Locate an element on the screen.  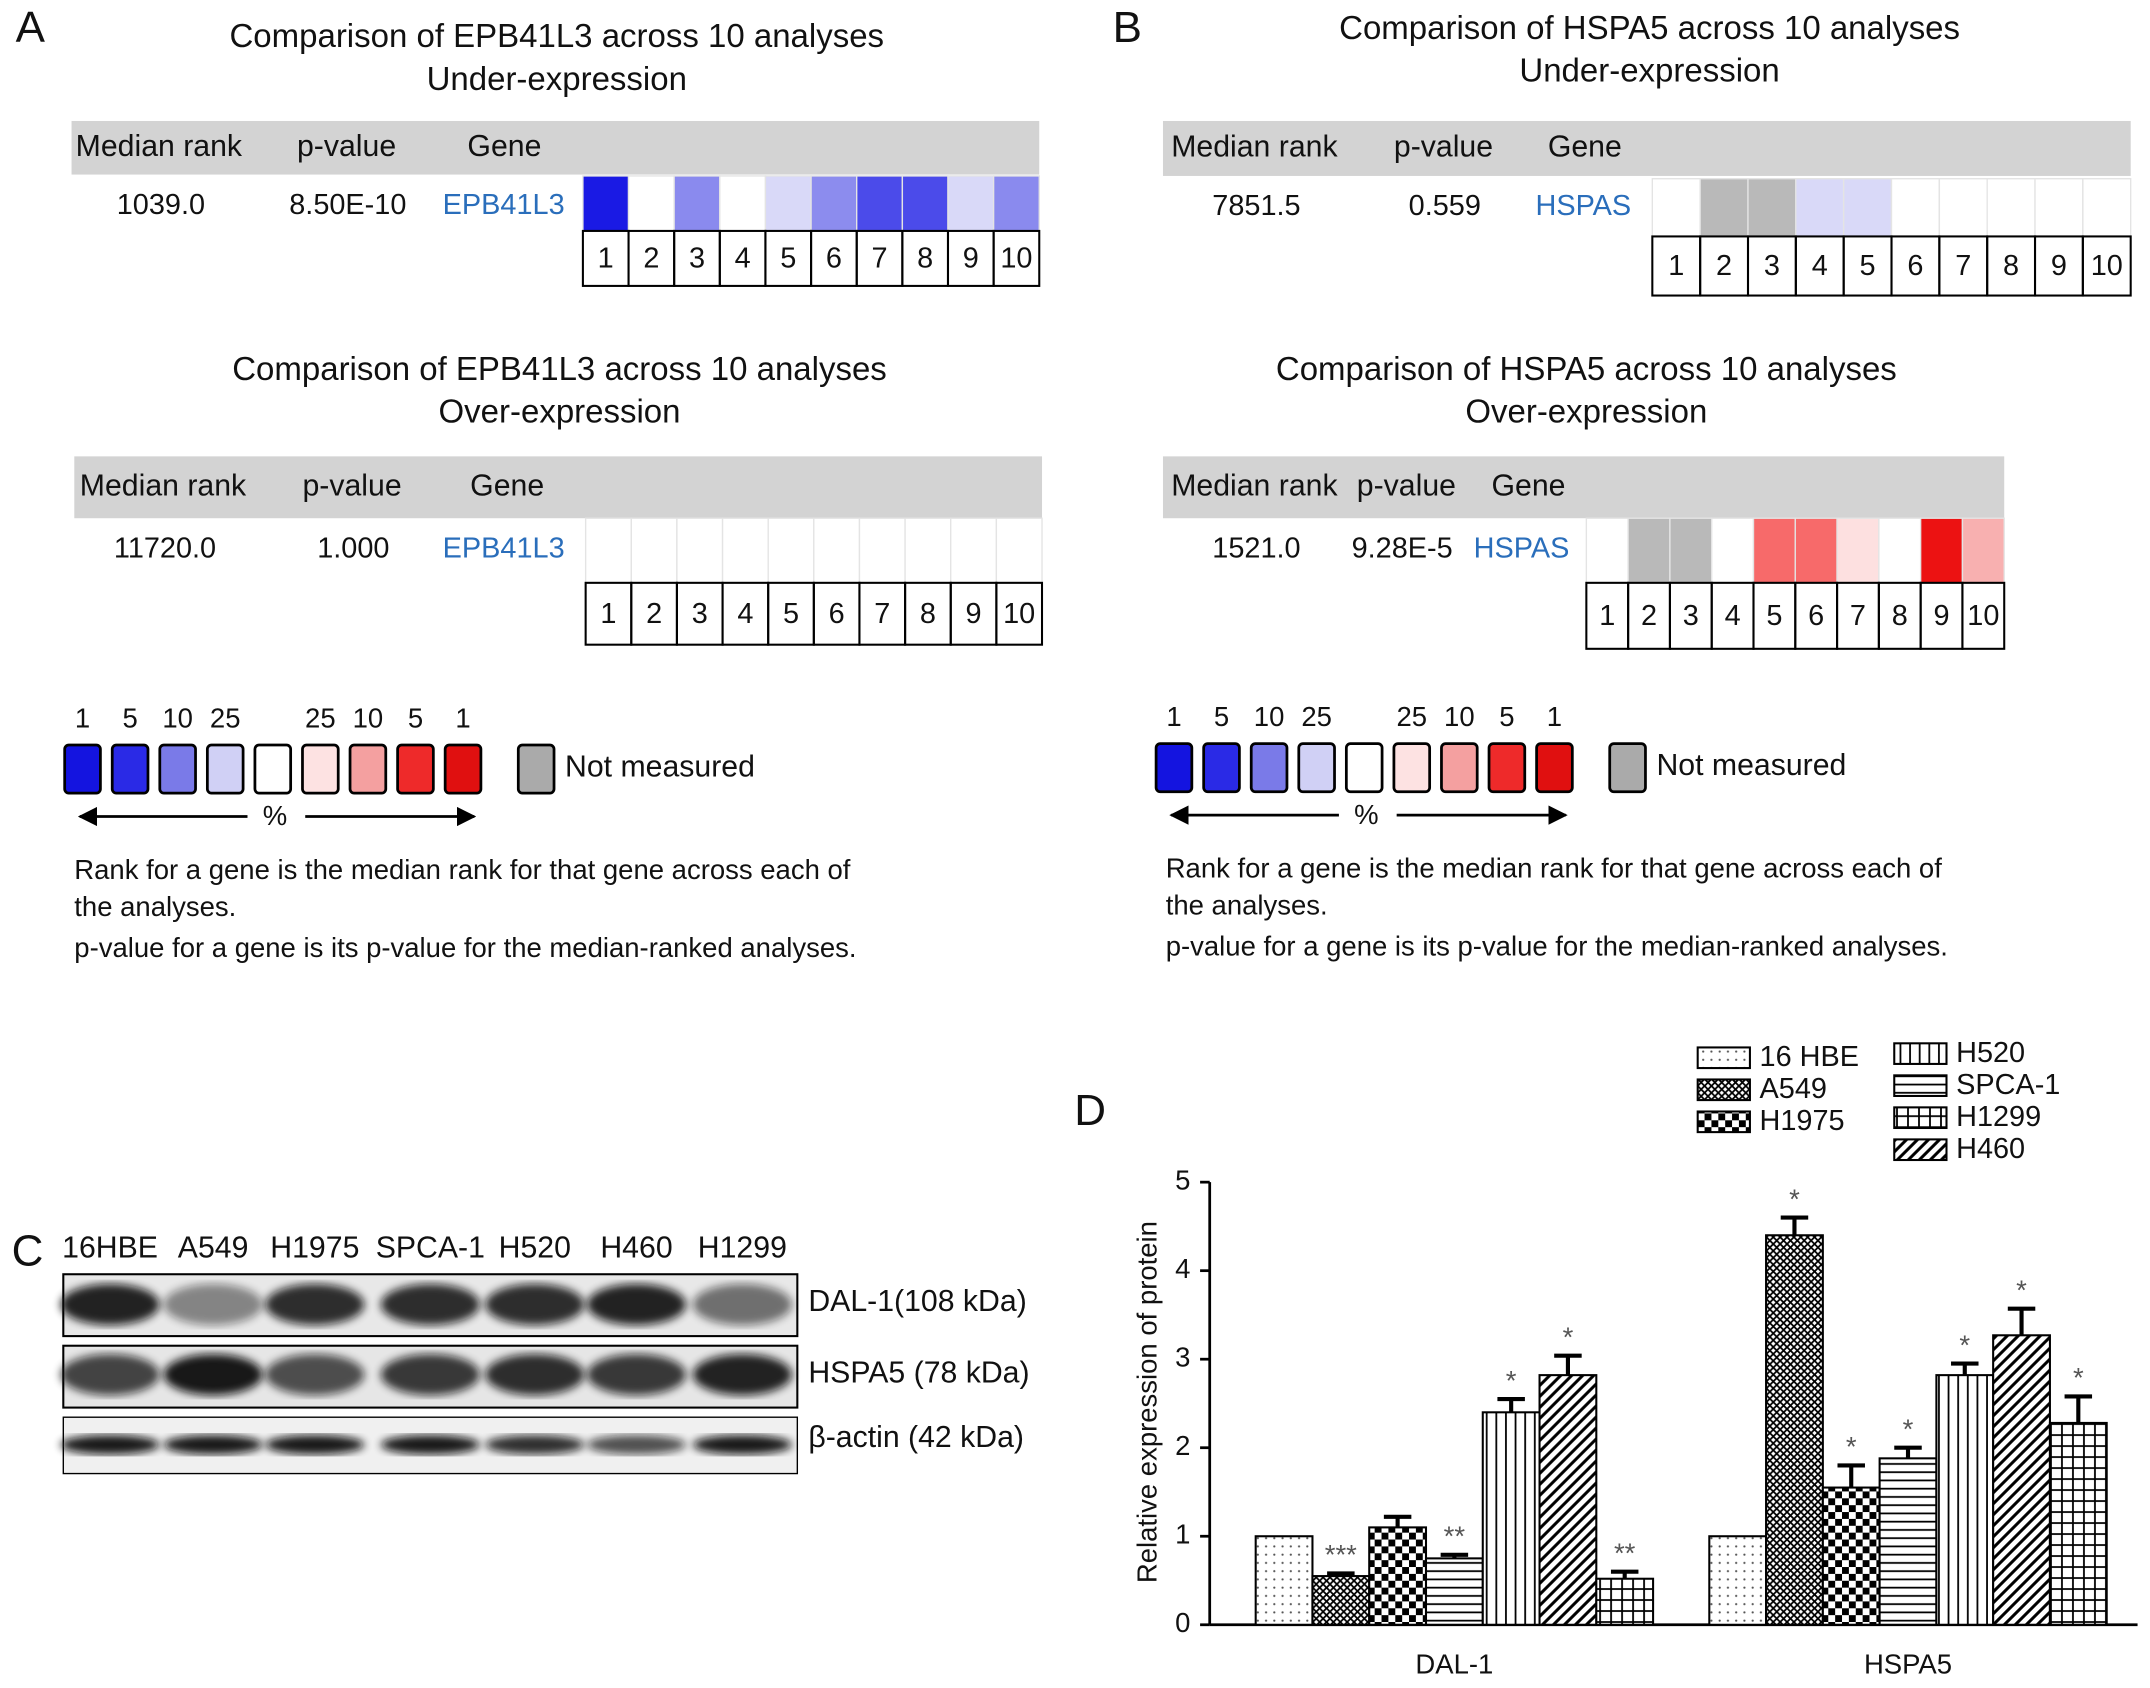
column-number: 10 is located at coordinates (1016, 258).